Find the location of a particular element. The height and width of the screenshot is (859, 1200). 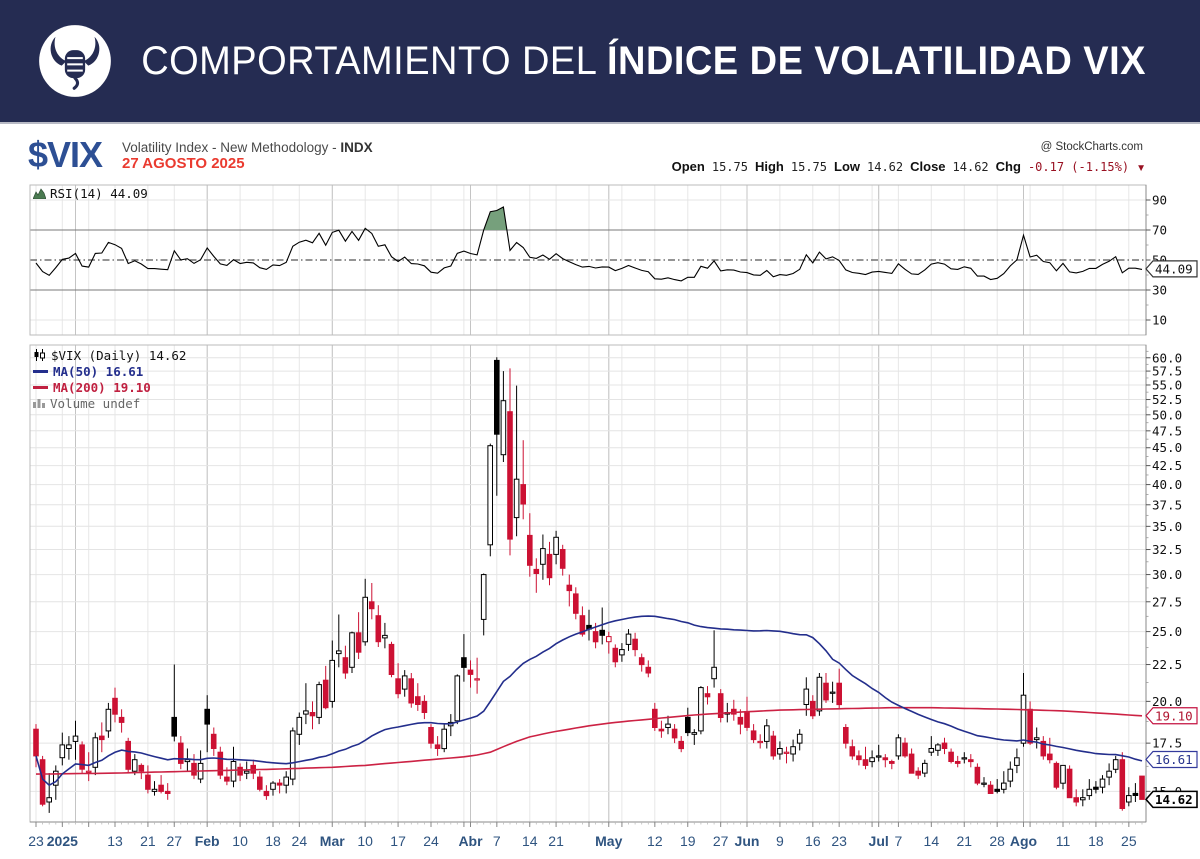

svg-text: 90 is located at coordinates (1159, 200).